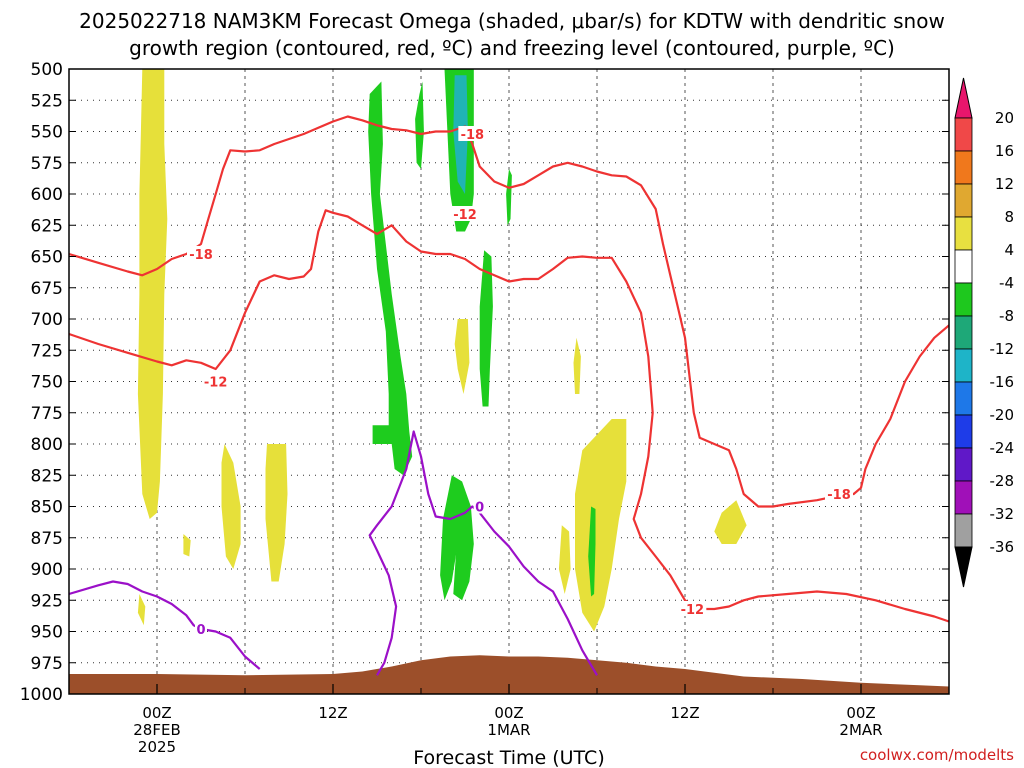 This screenshot has width=1024, height=768. Describe the element at coordinates (1002, 547) in the screenshot. I see `colorbar-label: -36` at that location.